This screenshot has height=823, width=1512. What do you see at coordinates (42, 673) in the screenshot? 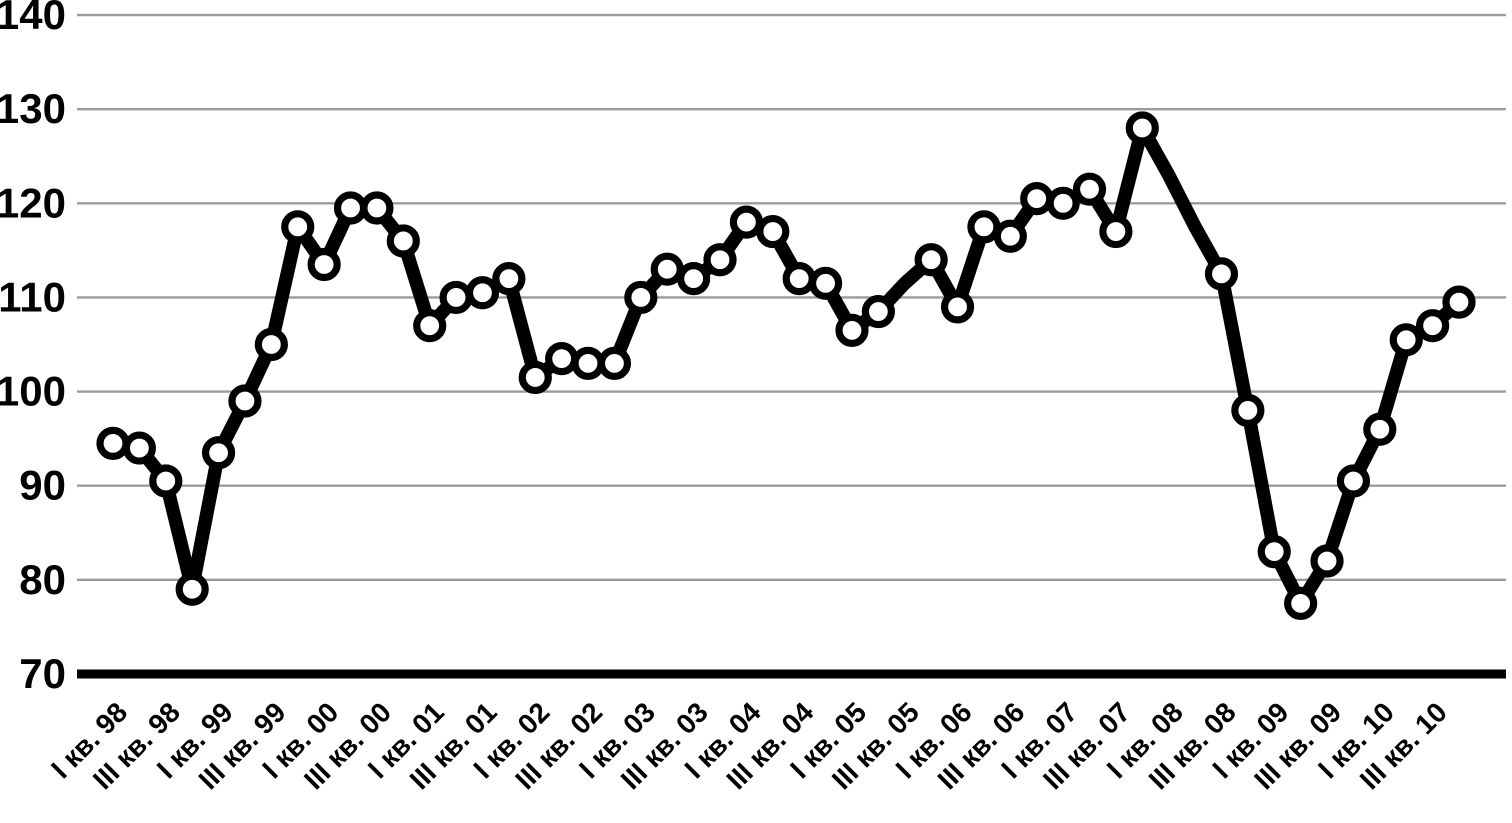
I see `y-tick-label: 70` at bounding box center [42, 673].